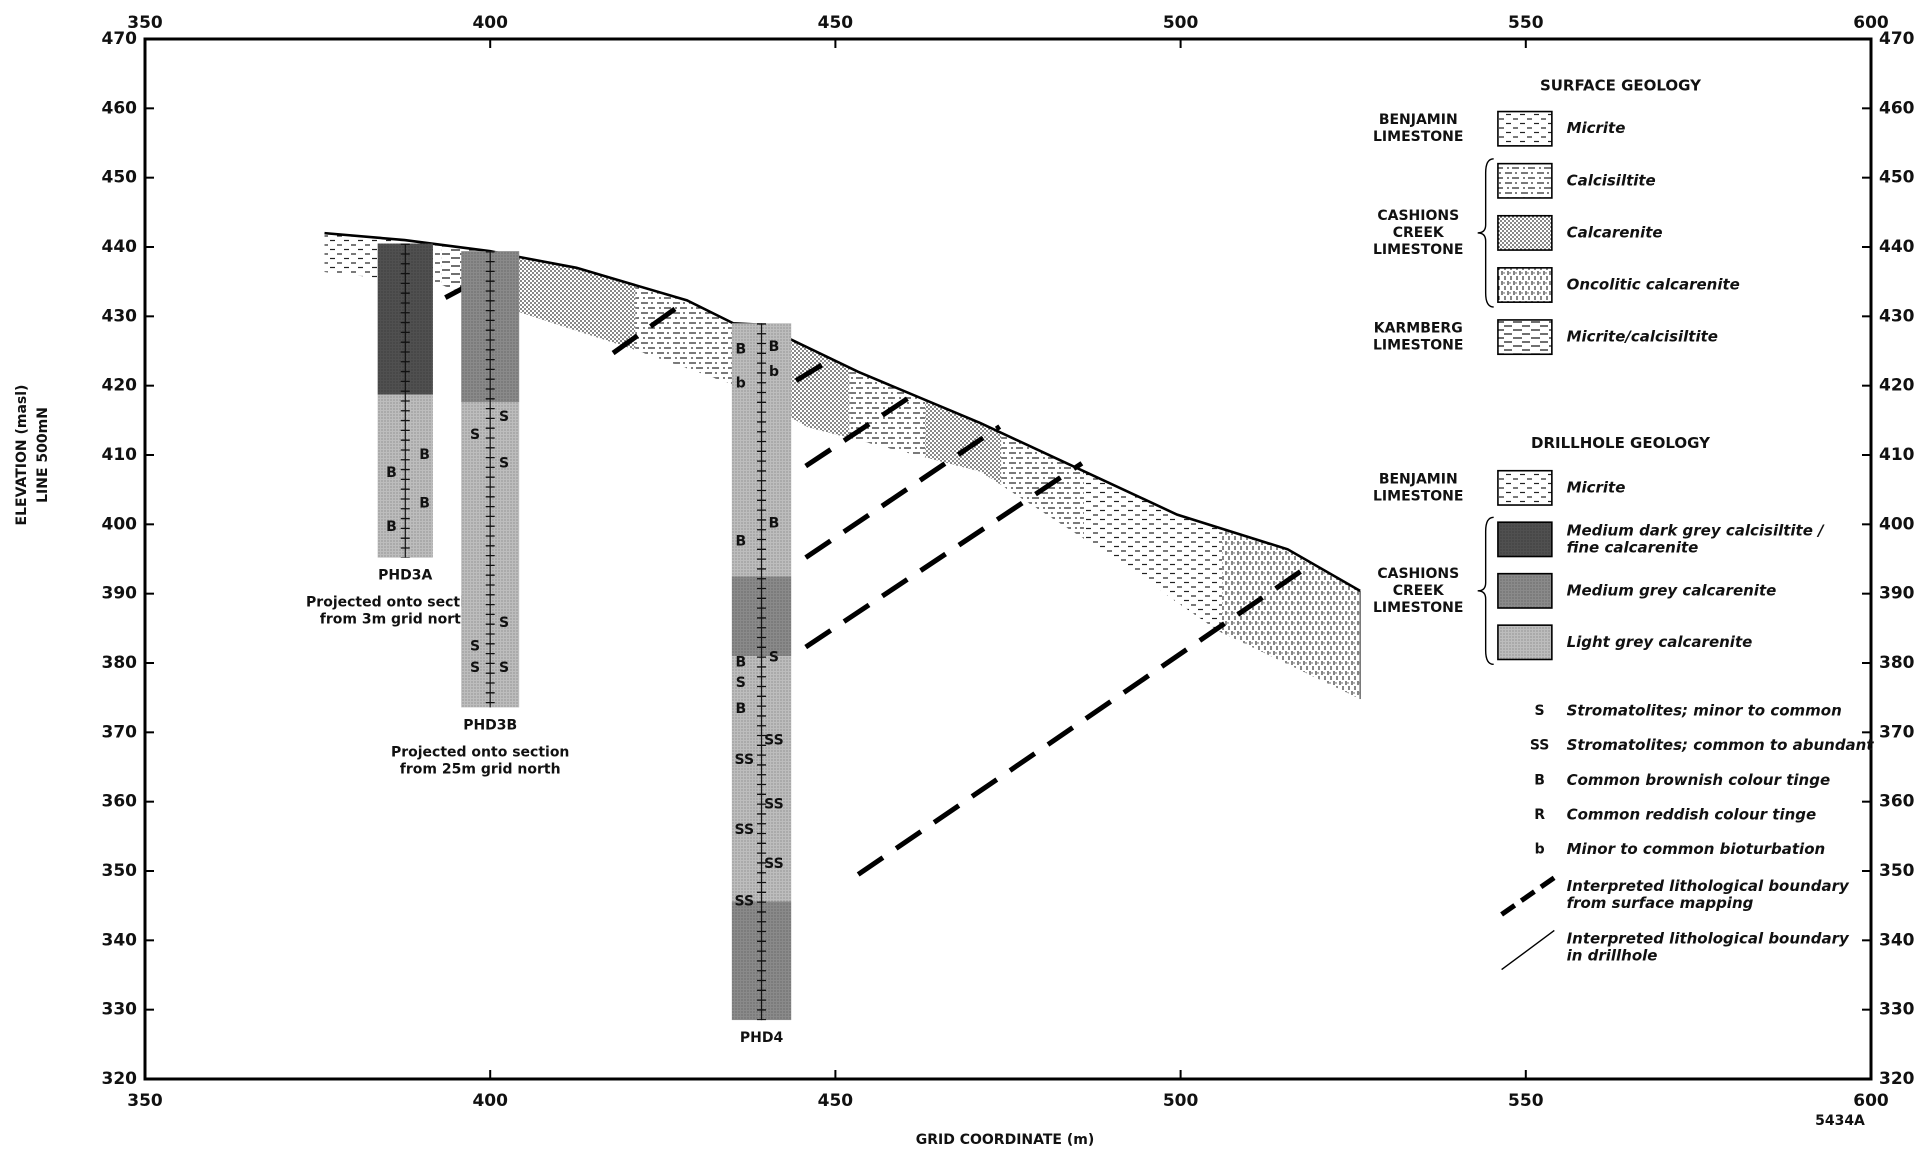 The height and width of the screenshot is (1152, 1922). What do you see at coordinates (1660, 642) in the screenshot?
I see `legend-label: Light grey calcarenite` at bounding box center [1660, 642].